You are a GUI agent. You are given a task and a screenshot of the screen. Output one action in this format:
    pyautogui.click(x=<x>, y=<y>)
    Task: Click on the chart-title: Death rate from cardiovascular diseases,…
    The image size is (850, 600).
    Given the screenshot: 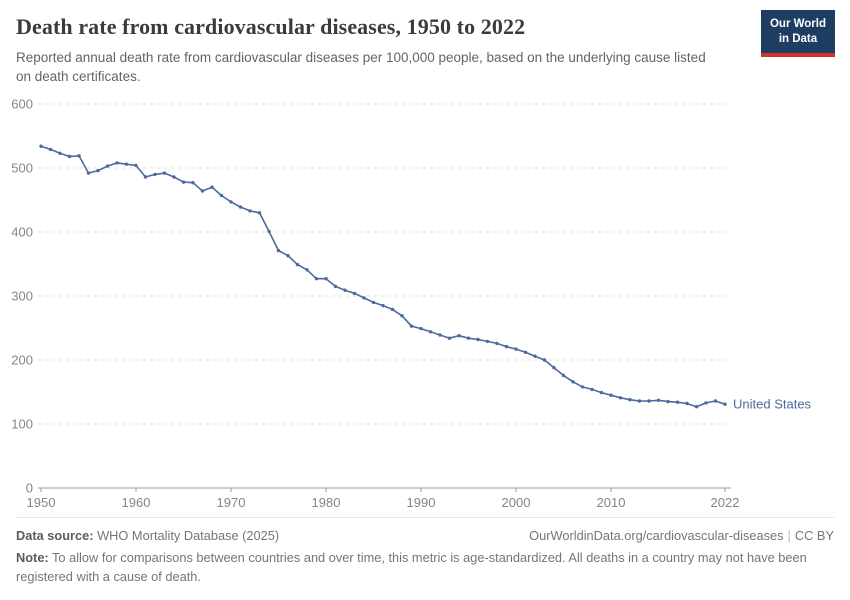 What is the action you would take?
    pyautogui.click(x=271, y=26)
    